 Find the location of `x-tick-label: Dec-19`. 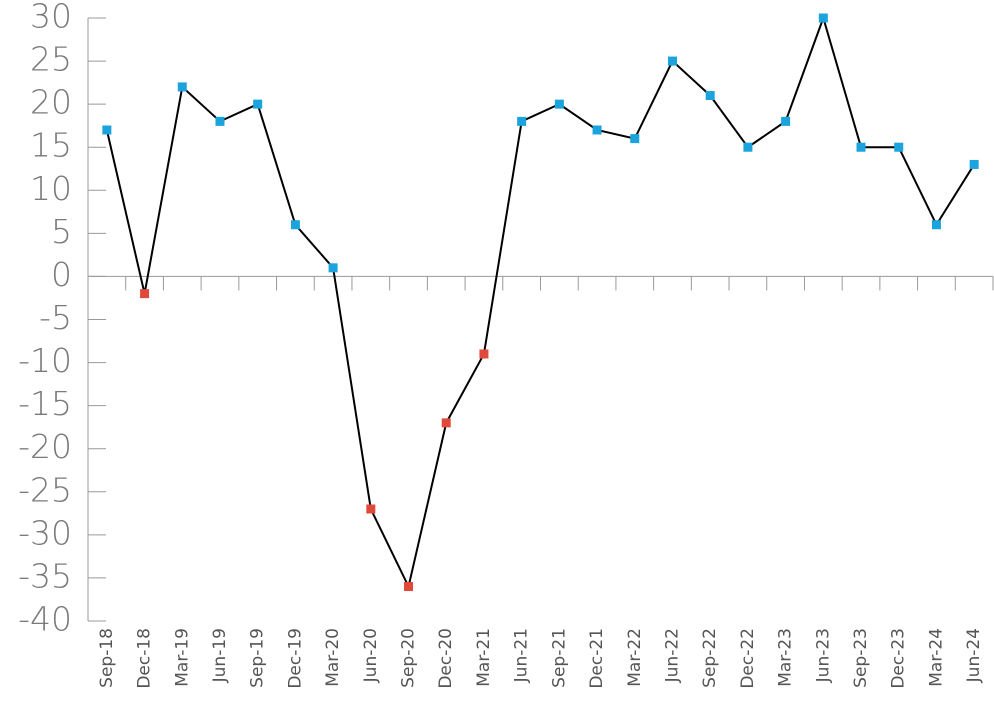

x-tick-label: Dec-19 is located at coordinates (295, 658).